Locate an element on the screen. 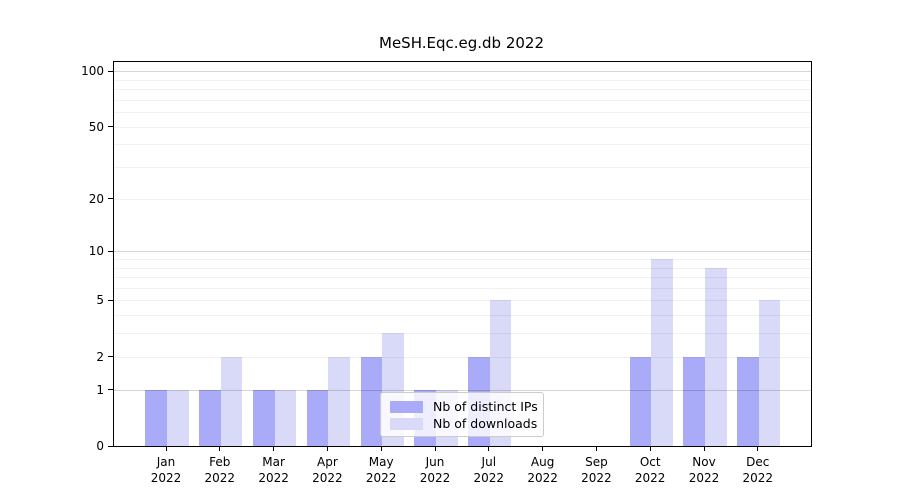  x-tick-label-oct: Oct 2022 is located at coordinates (650, 470).